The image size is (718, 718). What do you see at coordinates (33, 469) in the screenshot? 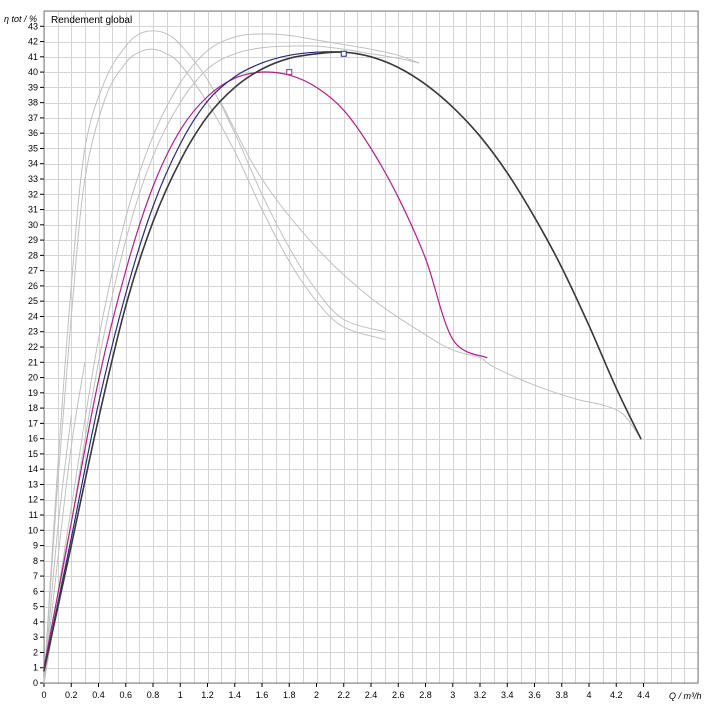
I see `y-tick-label: 14` at bounding box center [33, 469].